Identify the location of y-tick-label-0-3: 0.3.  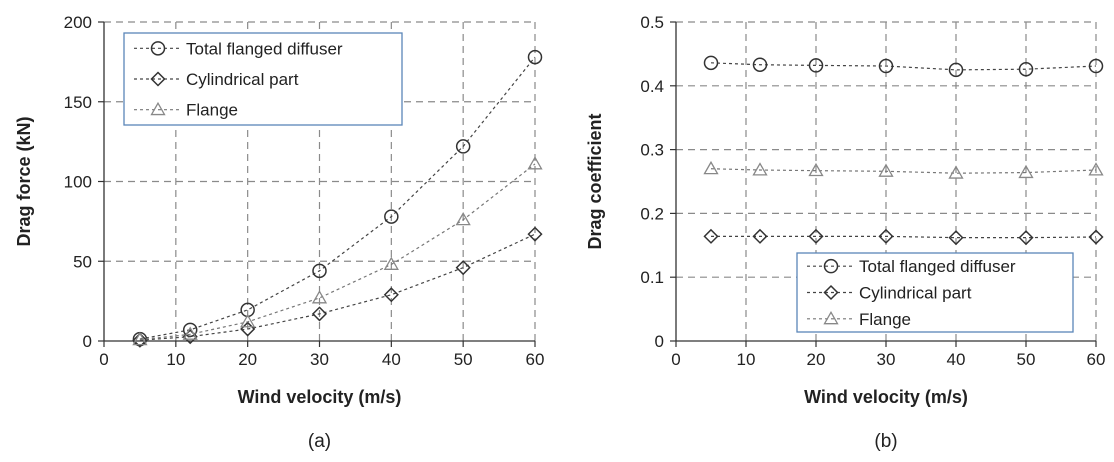
(652, 150).